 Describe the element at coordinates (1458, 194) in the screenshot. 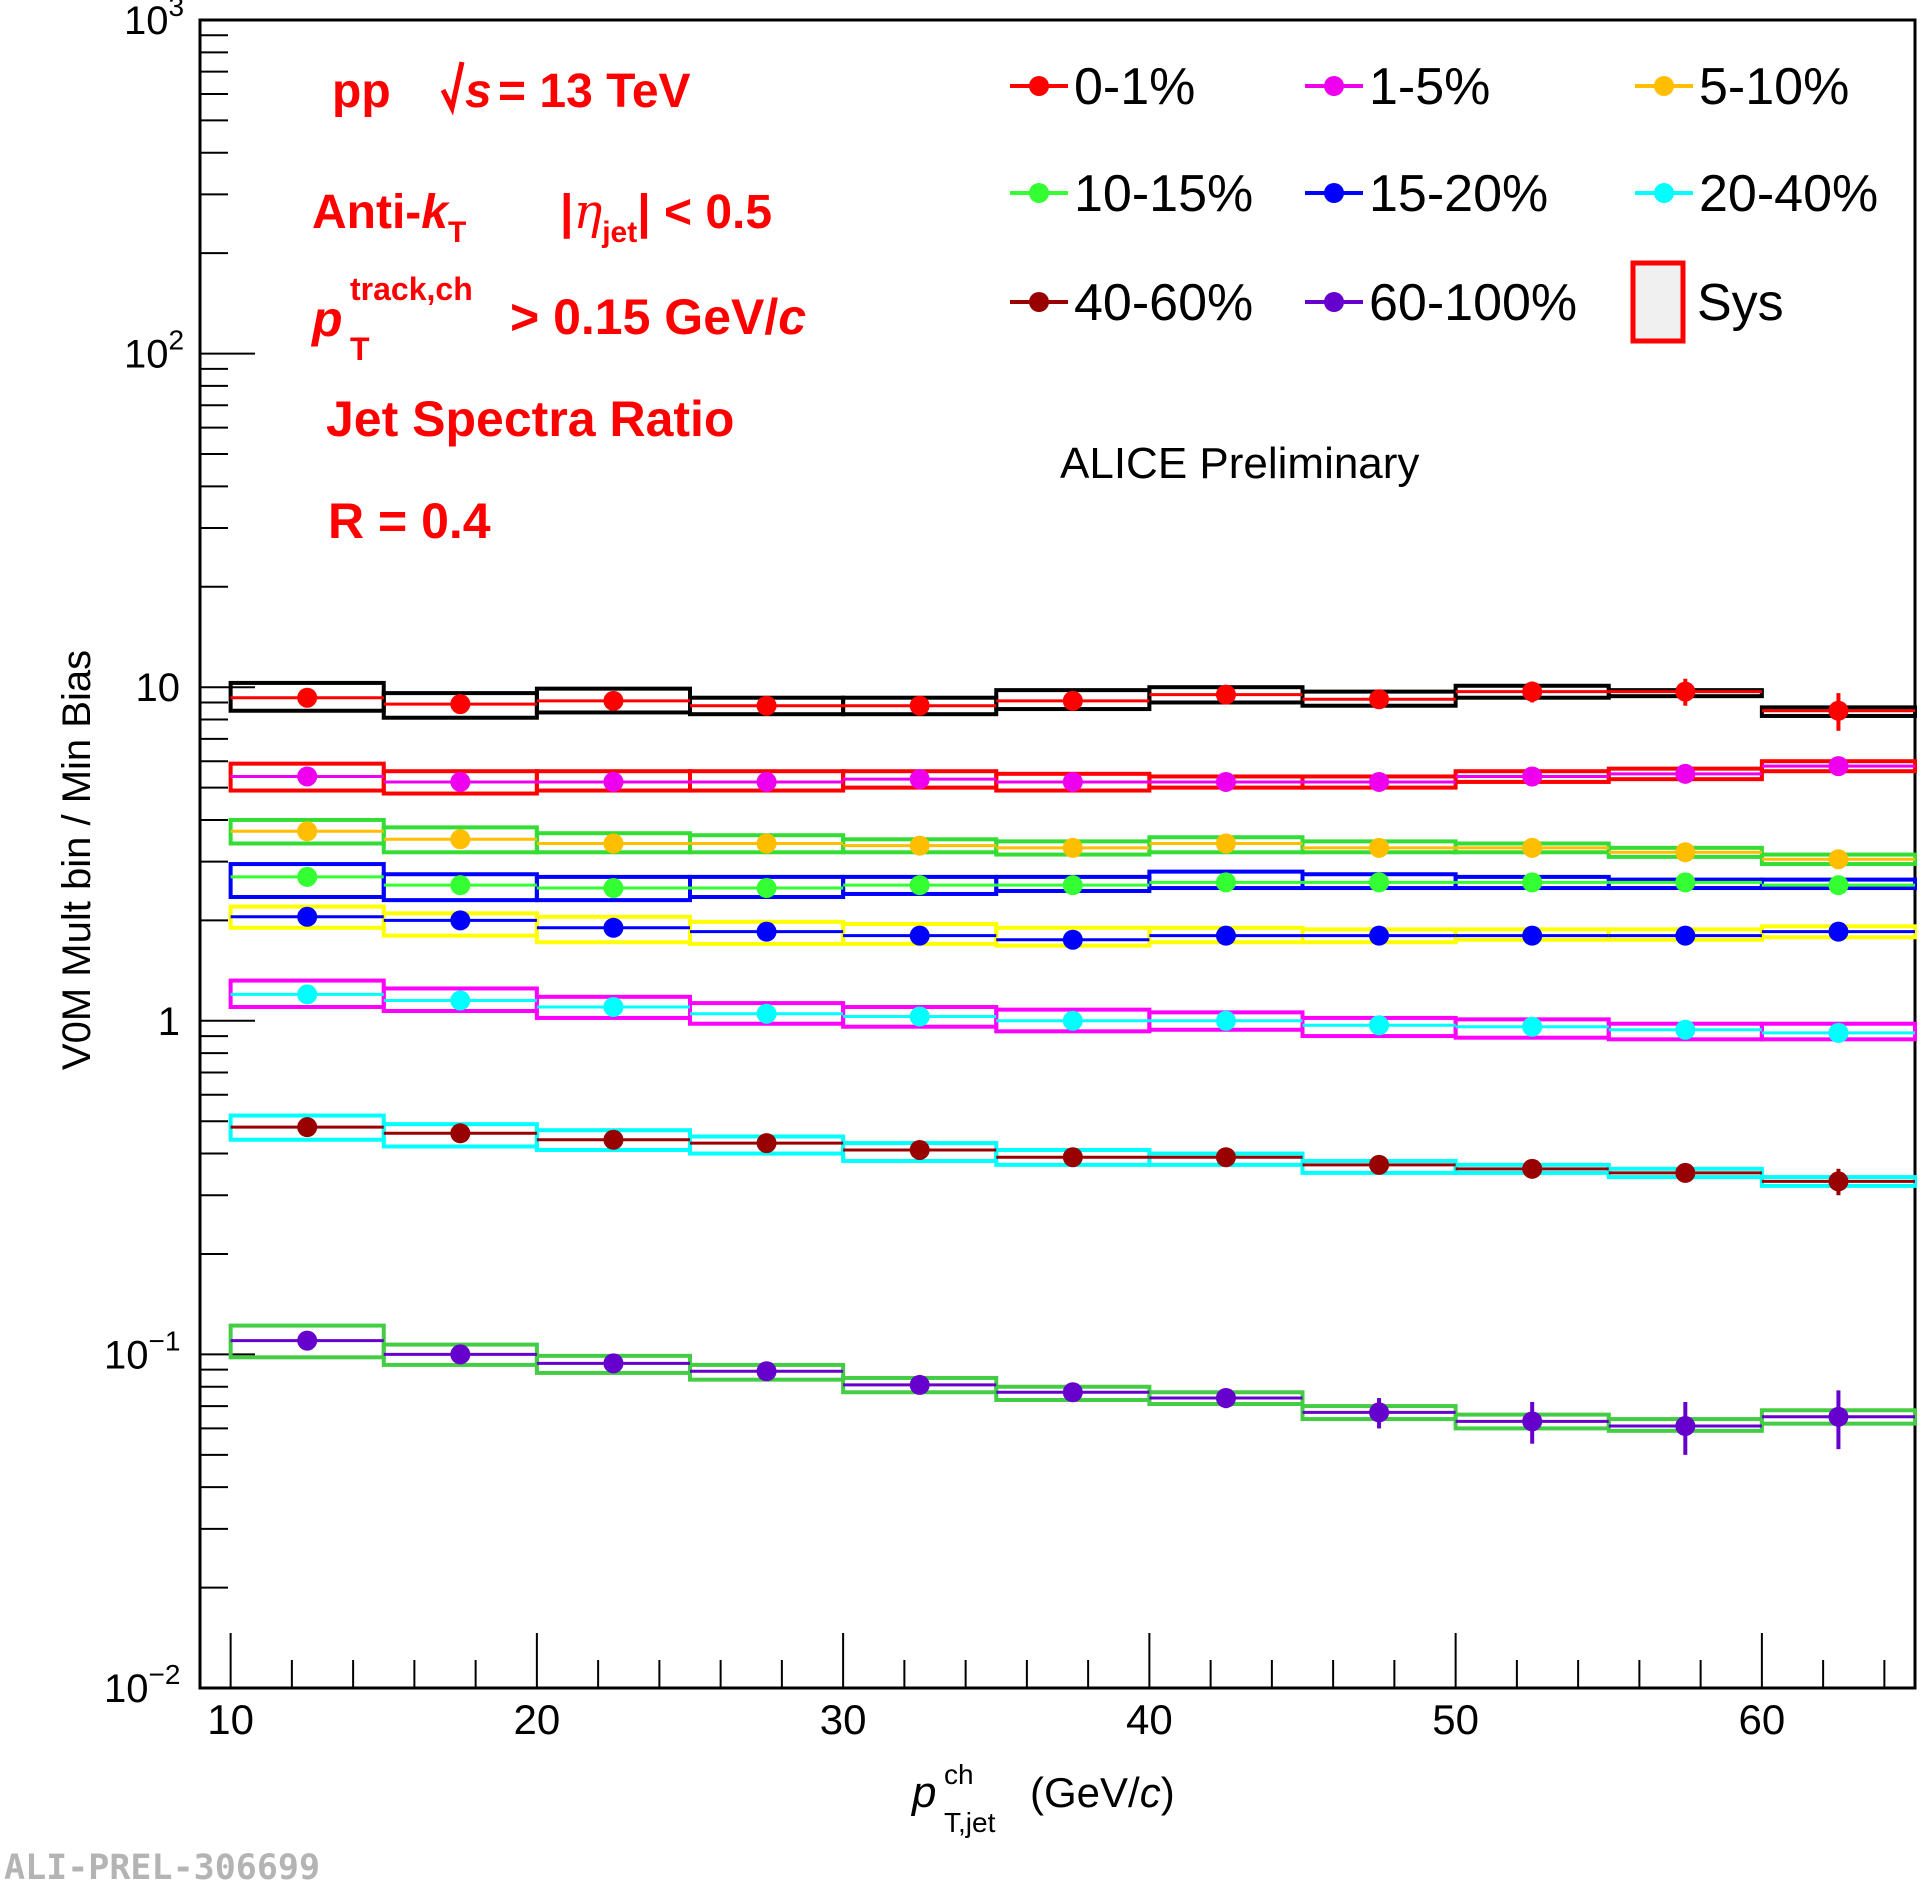

I see `legend-label: 15-20%` at that location.